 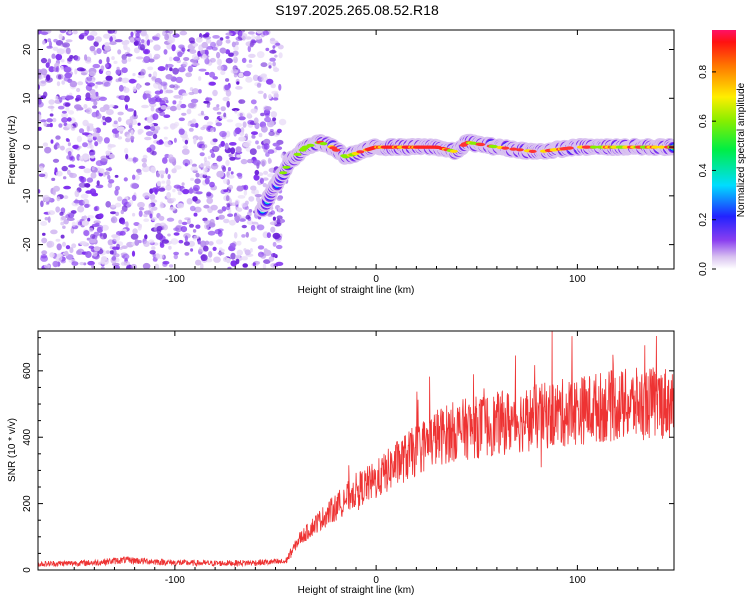 I want to click on heatmap-y-tick-label: 20, so click(x=27, y=50).